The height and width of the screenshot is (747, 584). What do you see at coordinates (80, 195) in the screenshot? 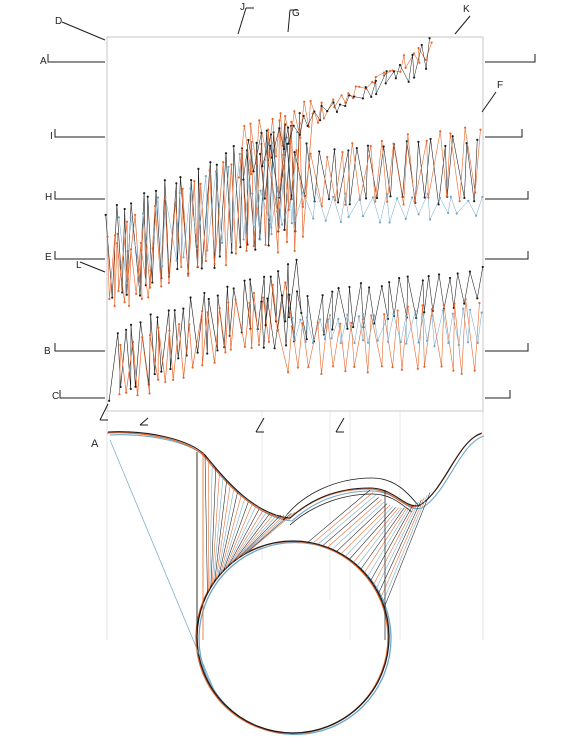
I see `marker-H` at bounding box center [80, 195].